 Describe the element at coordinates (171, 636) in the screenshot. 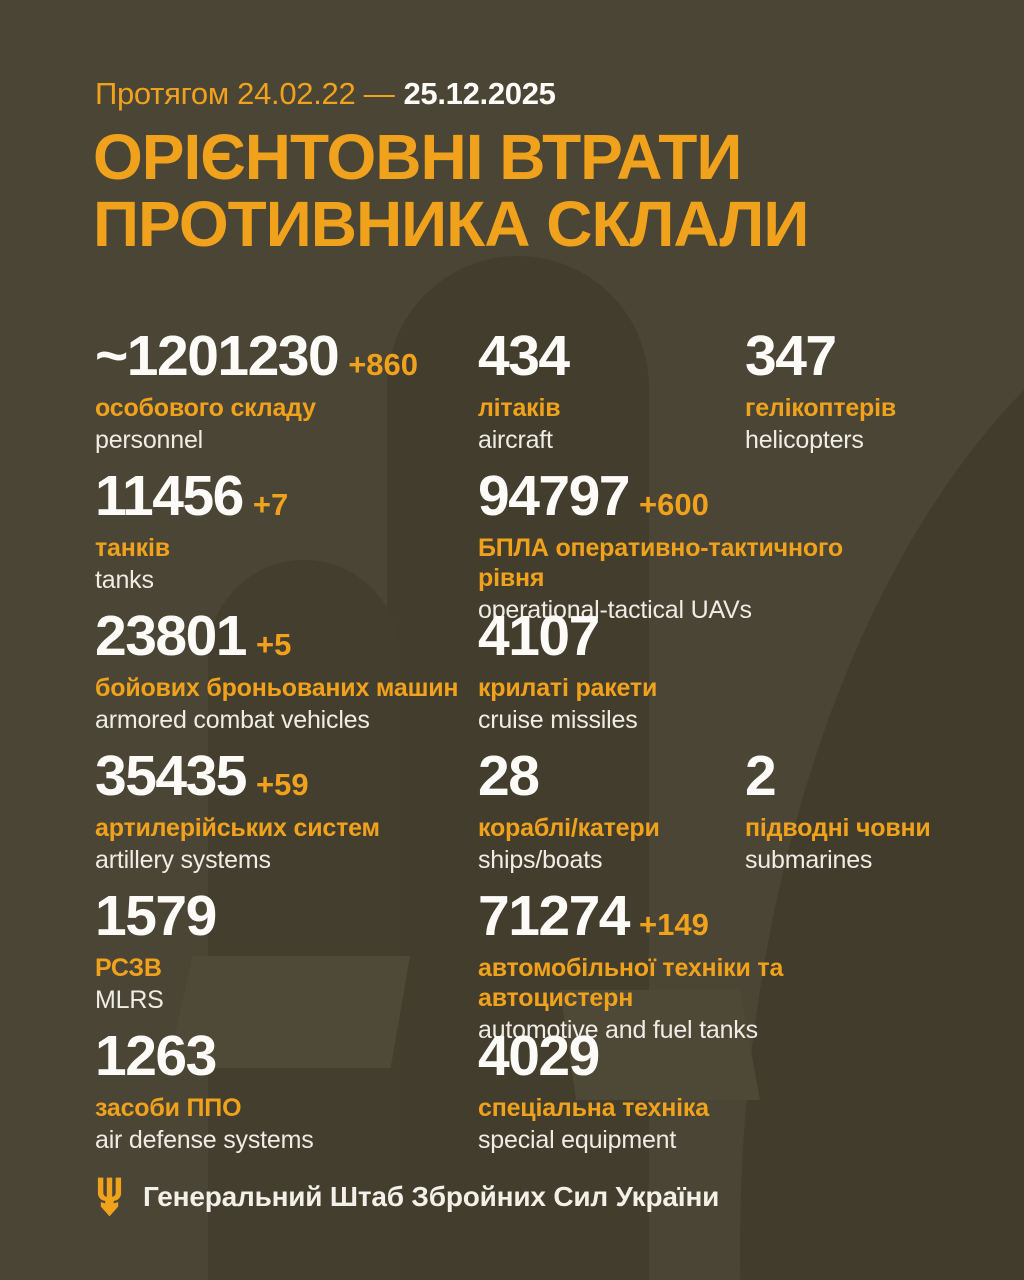

I see `stat-value: 23801` at that location.